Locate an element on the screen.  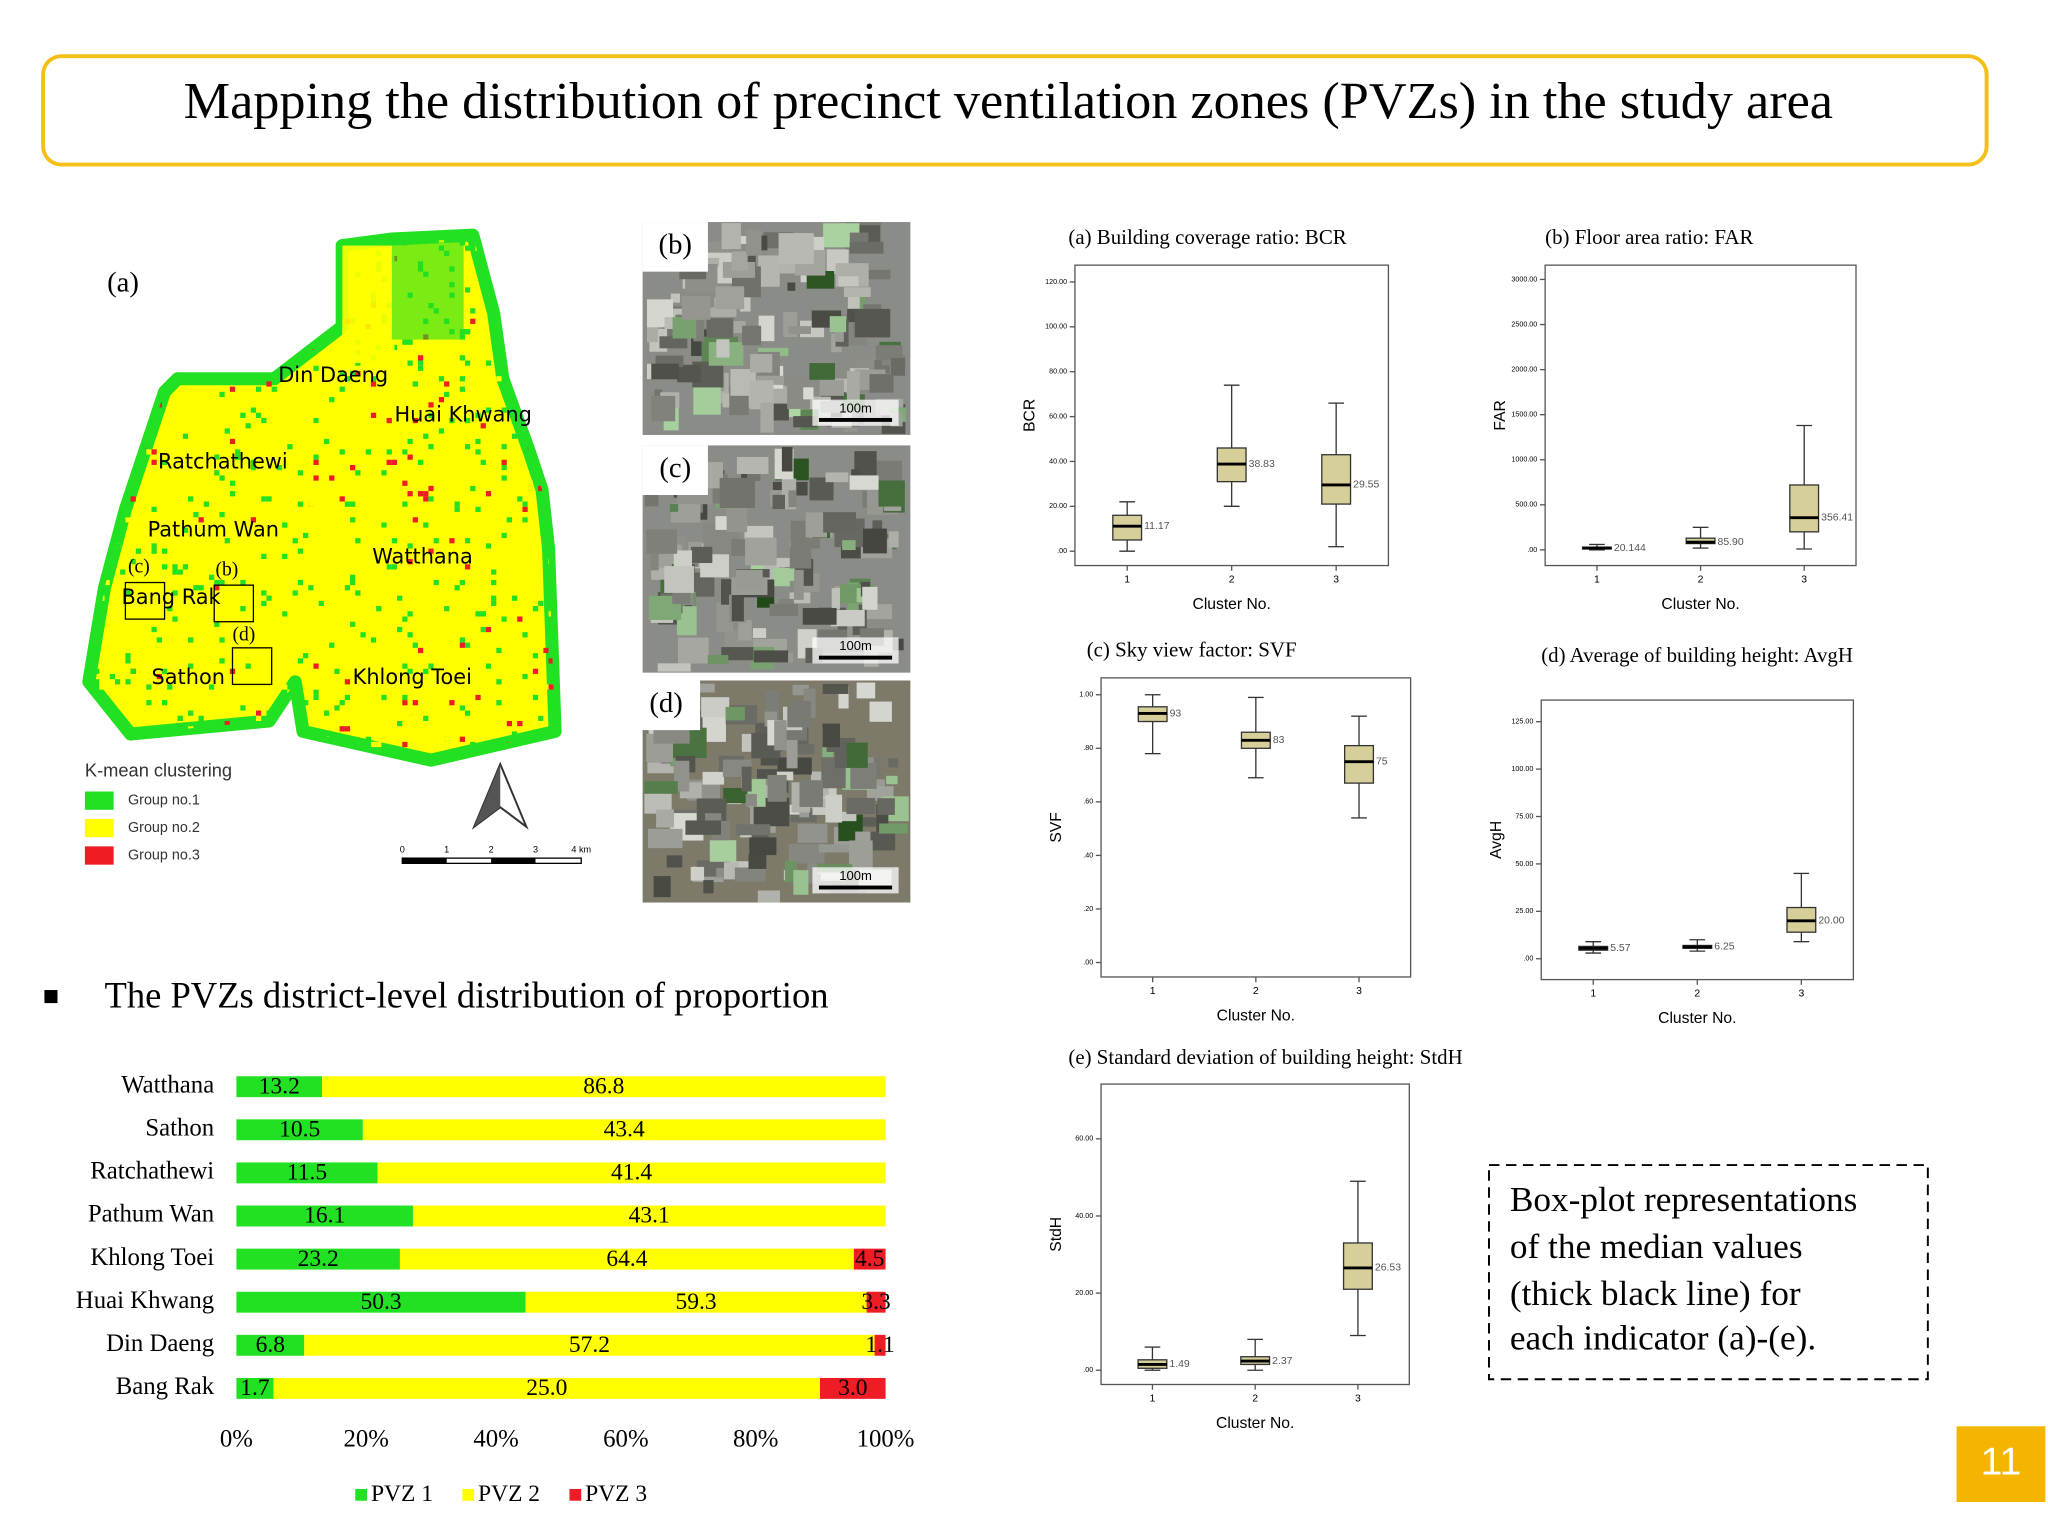
bar-value-label: 86.8 is located at coordinates (603, 1086).